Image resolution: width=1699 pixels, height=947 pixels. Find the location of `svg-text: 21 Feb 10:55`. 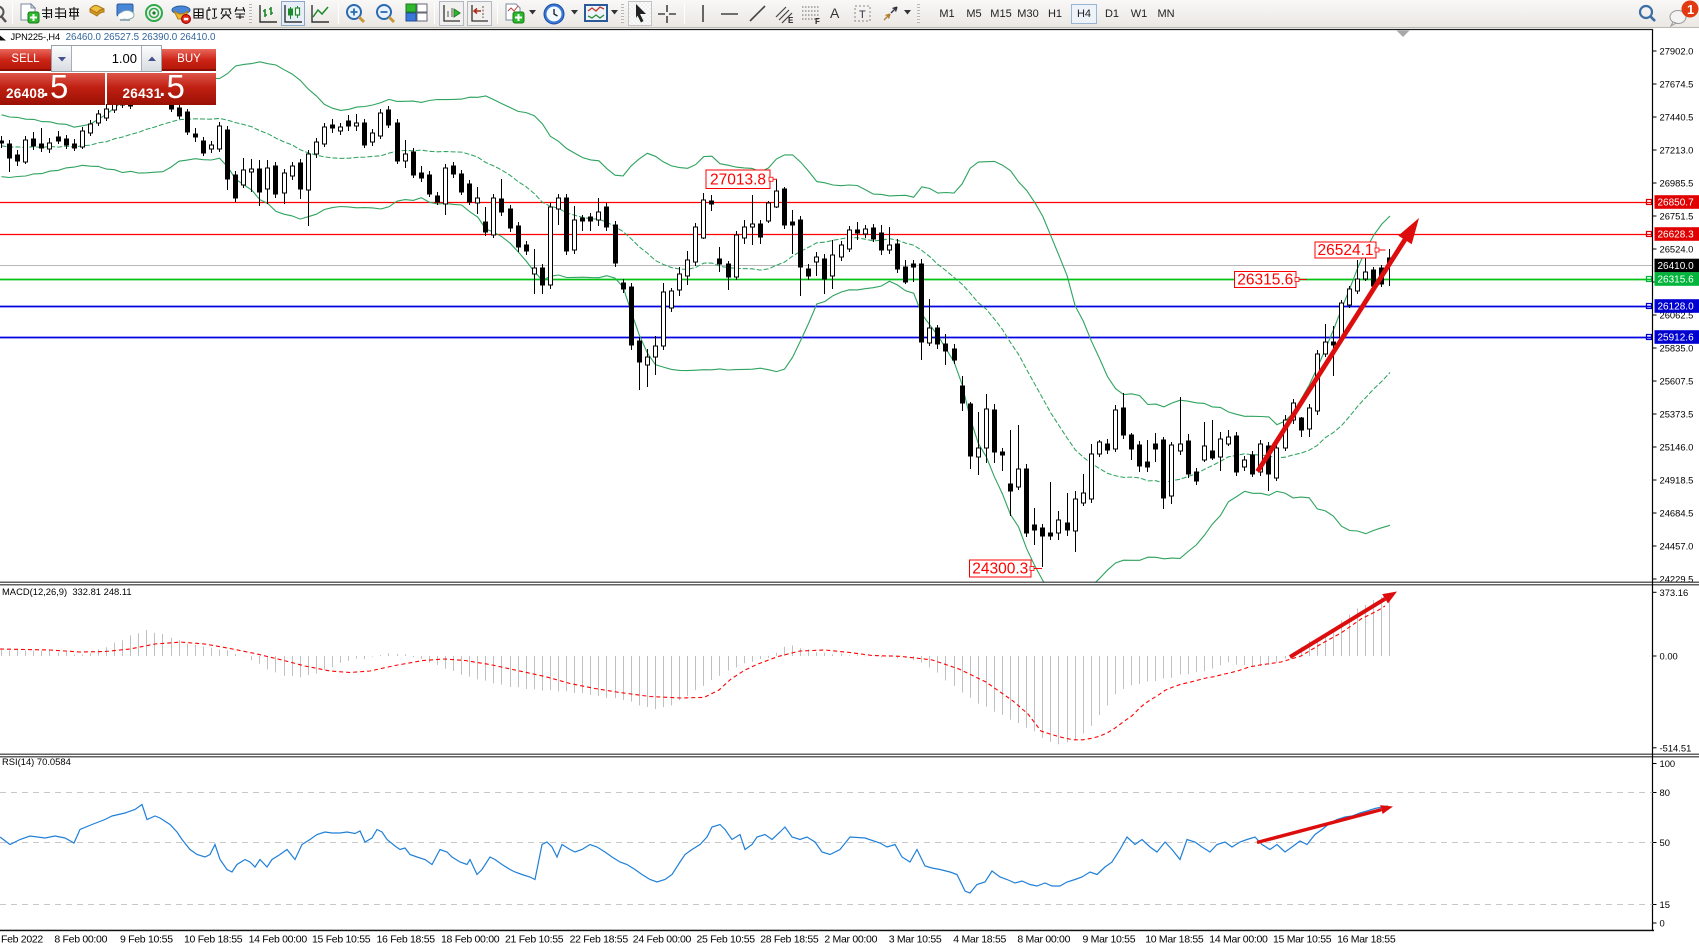

svg-text: 21 Feb 10:55 is located at coordinates (534, 940).